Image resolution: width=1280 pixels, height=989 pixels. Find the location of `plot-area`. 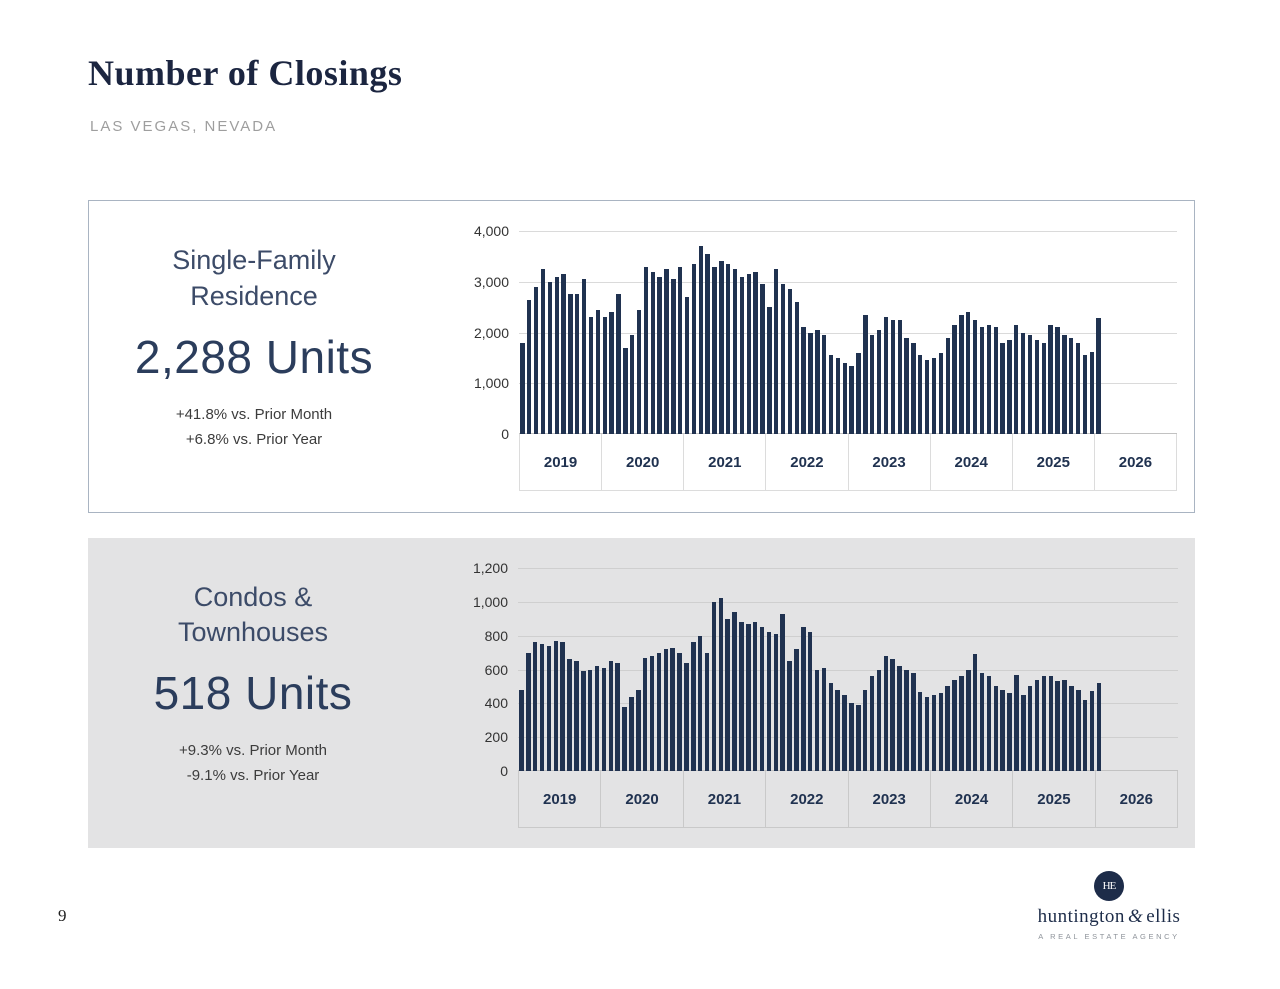

plot-area is located at coordinates (848, 669).